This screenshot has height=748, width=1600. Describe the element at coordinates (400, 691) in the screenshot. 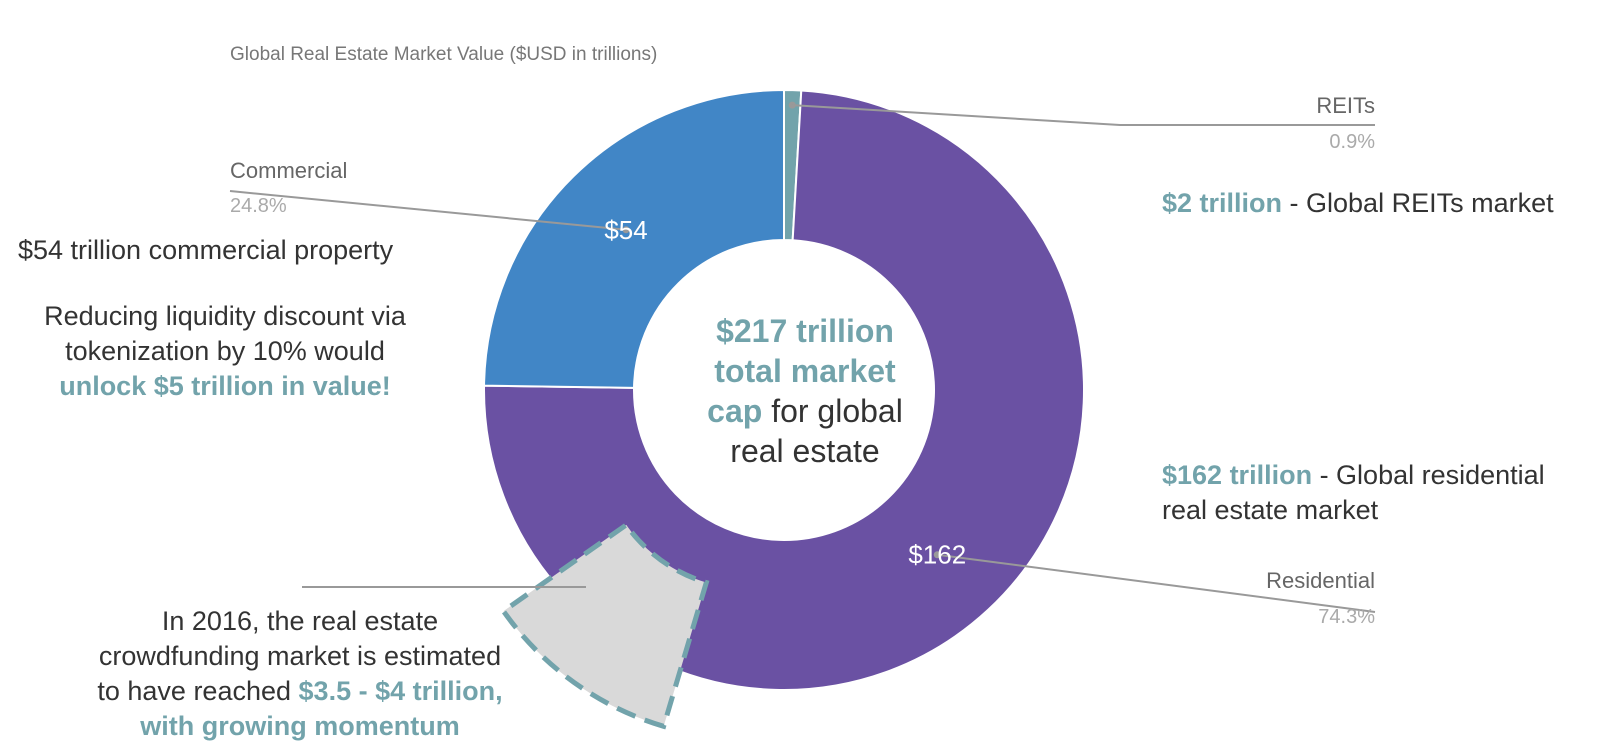

I see `crowd-line-3-bold: $3.5 - $4 trillion,` at that location.